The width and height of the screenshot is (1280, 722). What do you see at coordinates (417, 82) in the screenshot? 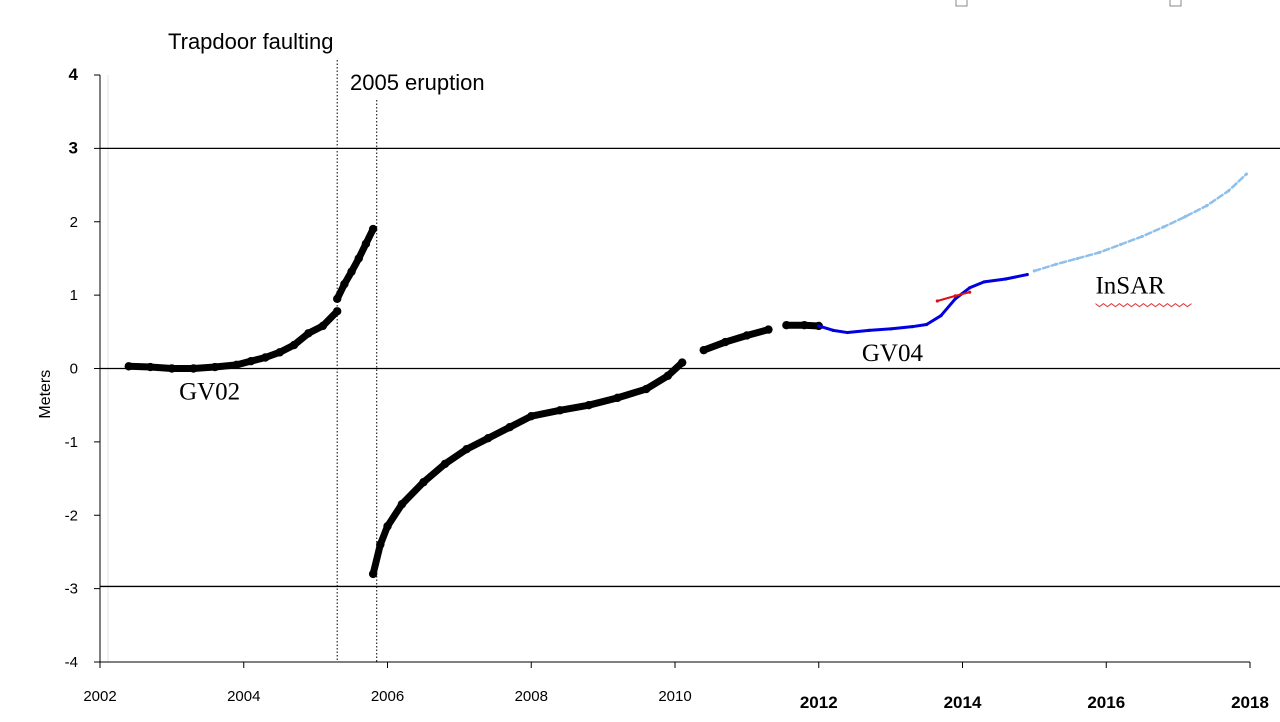
I see `event-label: 2005 eruption` at bounding box center [417, 82].